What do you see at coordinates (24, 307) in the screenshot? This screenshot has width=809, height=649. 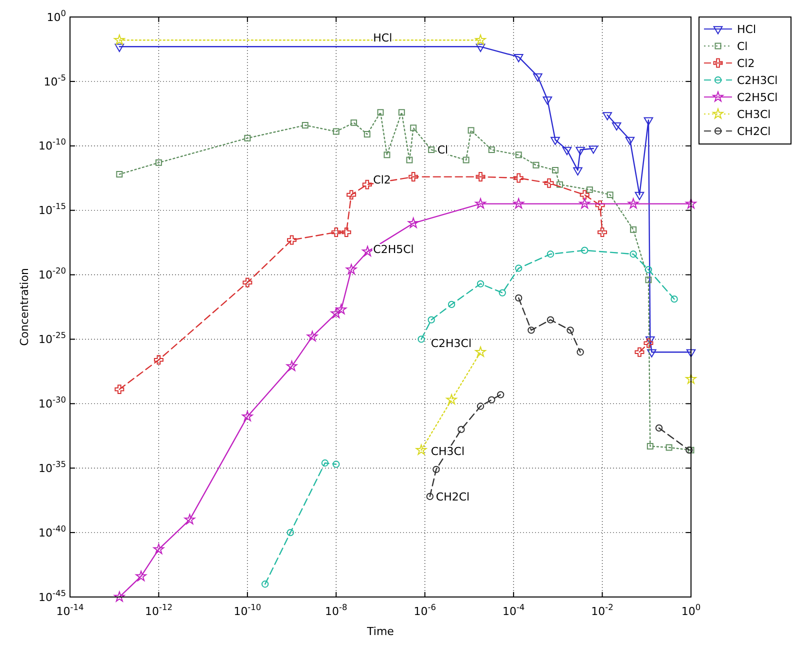 I see `y-axis-title: Concentration` at bounding box center [24, 307].